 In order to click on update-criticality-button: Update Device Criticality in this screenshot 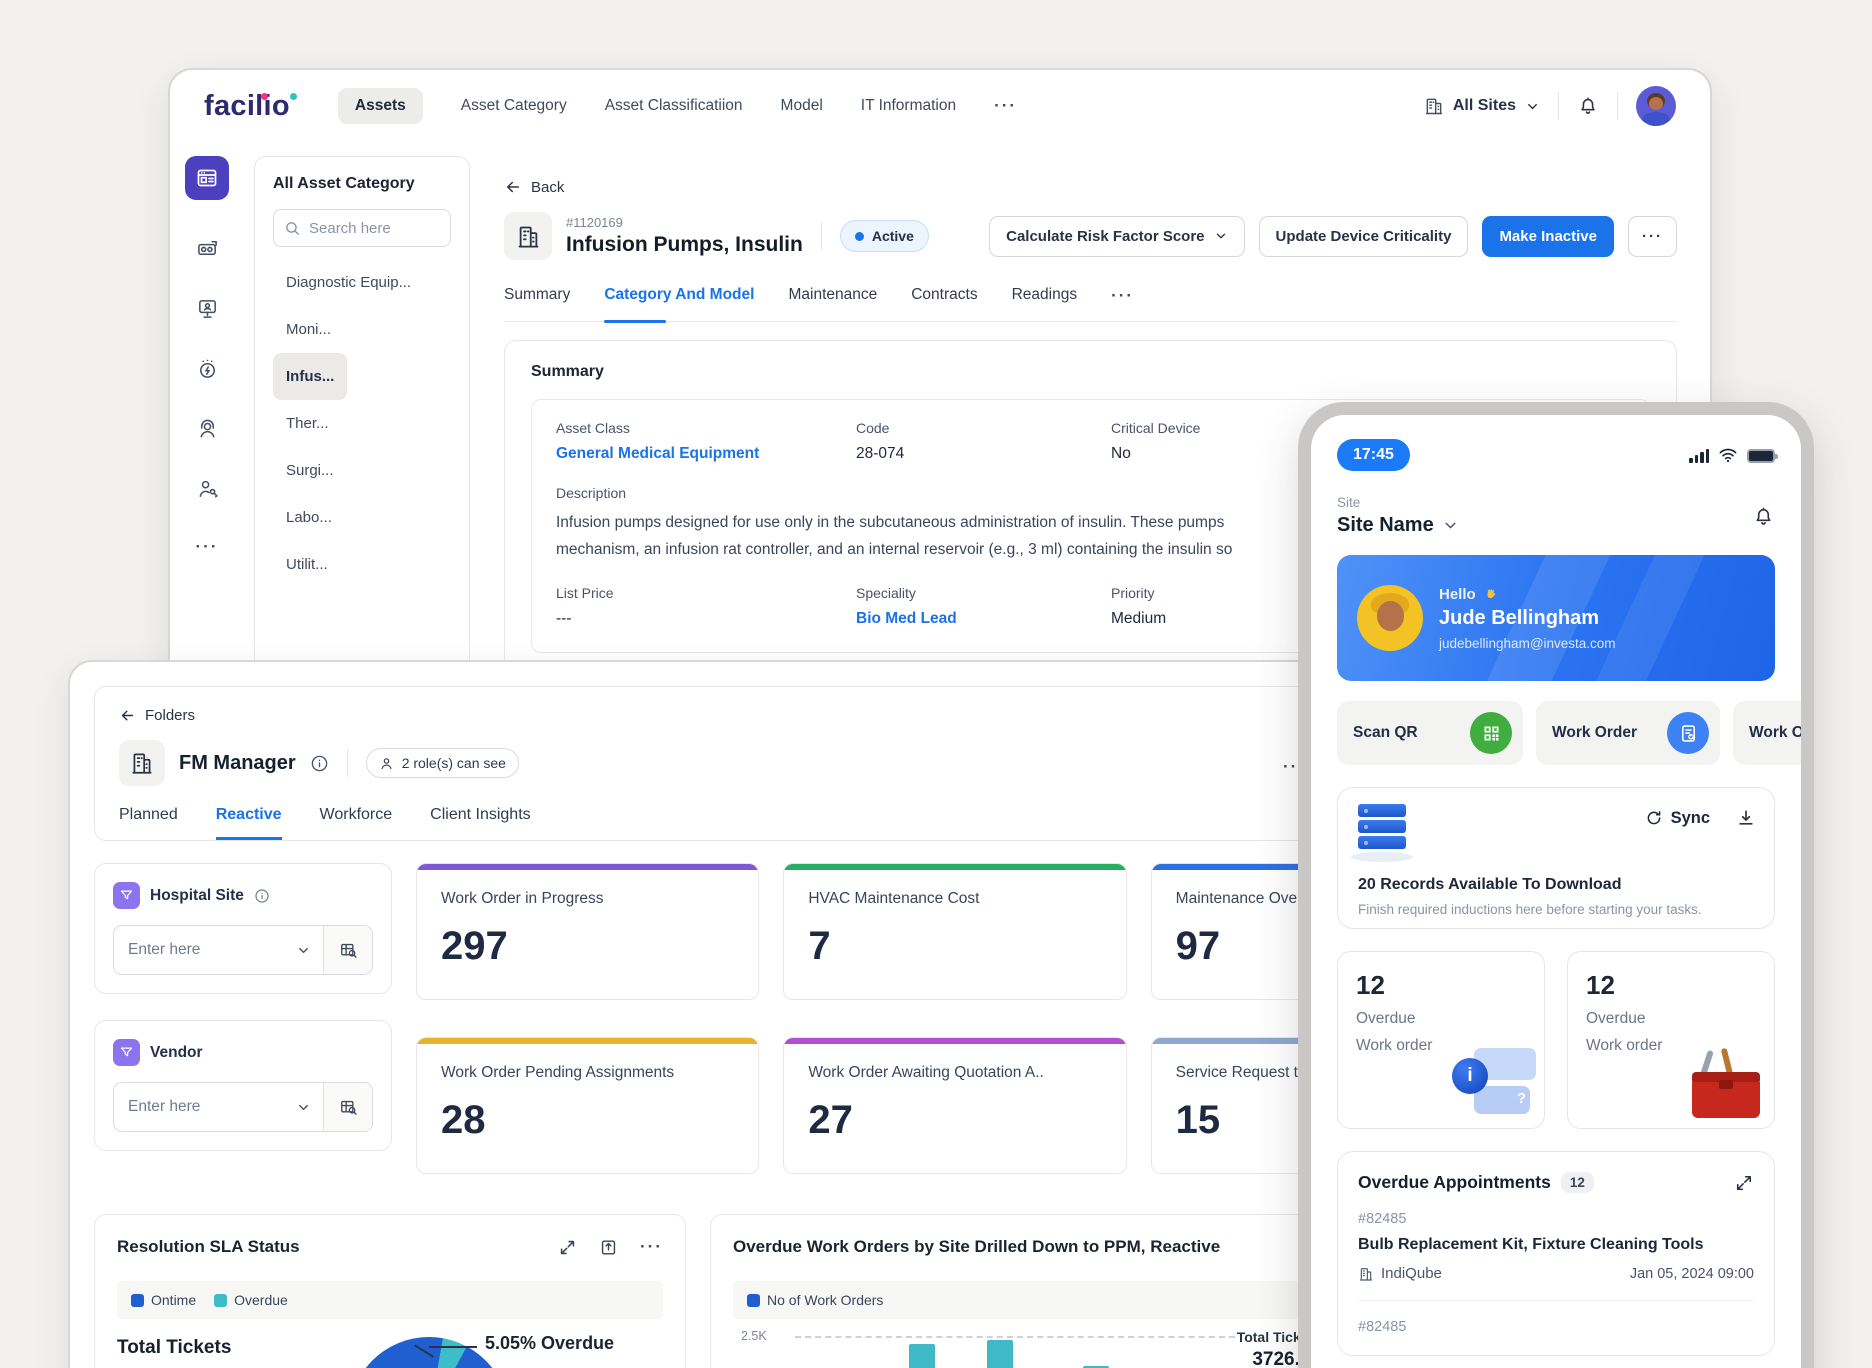, I will do `click(1363, 236)`.